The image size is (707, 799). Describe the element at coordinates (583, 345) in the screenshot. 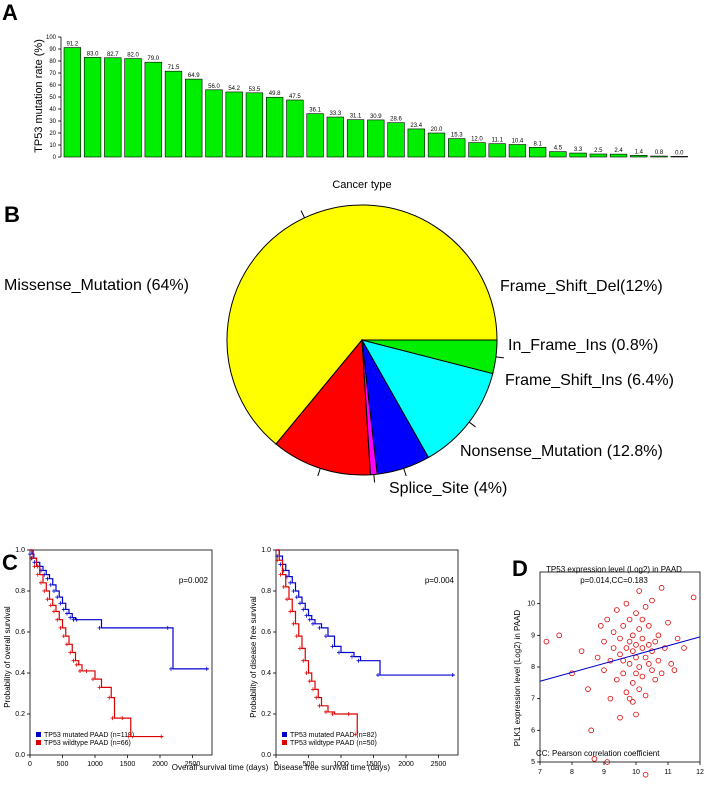

I see `pie-label: In_Frame_Ins (0.8%)` at that location.